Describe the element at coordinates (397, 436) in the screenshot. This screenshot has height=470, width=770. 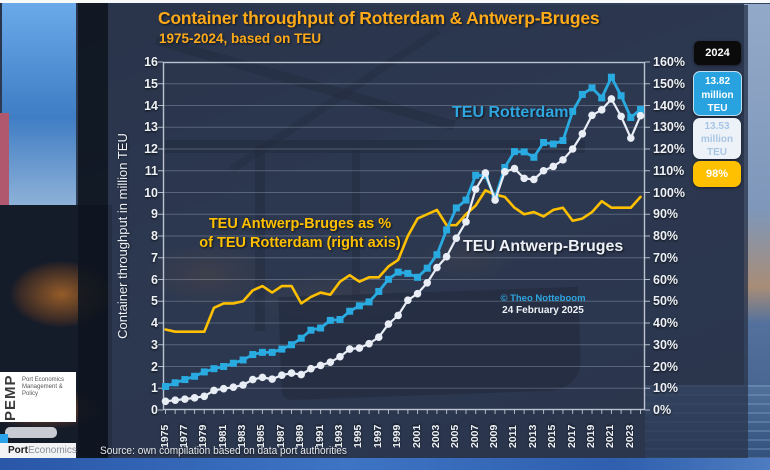
I see `tick-label: 1999` at that location.